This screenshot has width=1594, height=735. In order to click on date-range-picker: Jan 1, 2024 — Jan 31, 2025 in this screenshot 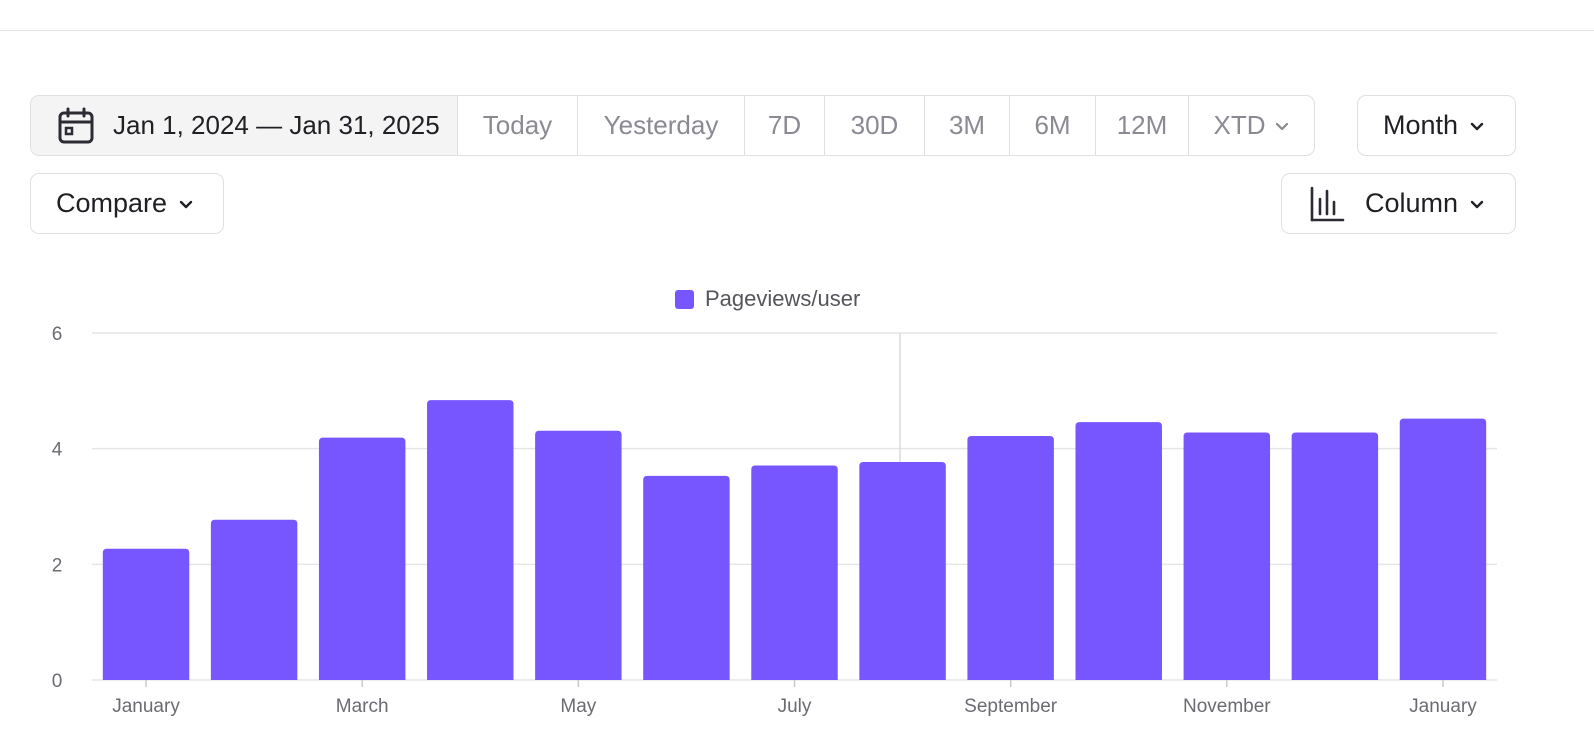, I will do `click(244, 125)`.